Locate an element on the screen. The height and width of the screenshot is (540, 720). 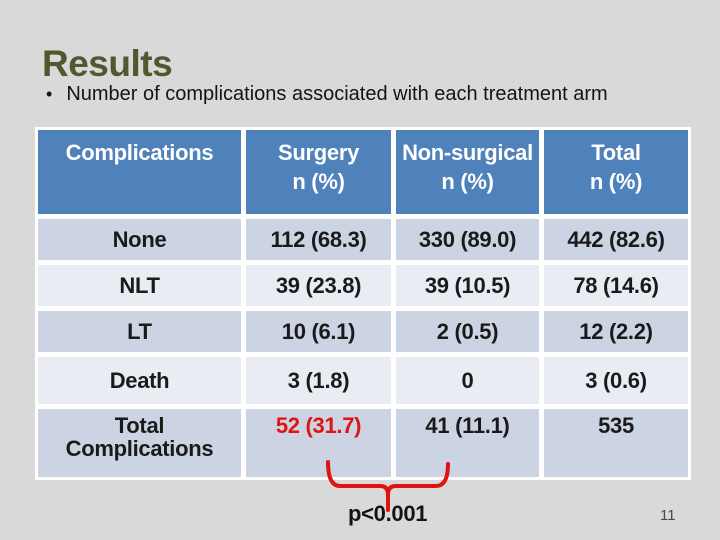
cell-lt-surgery: 10 (6.1) is located at coordinates (318, 331).